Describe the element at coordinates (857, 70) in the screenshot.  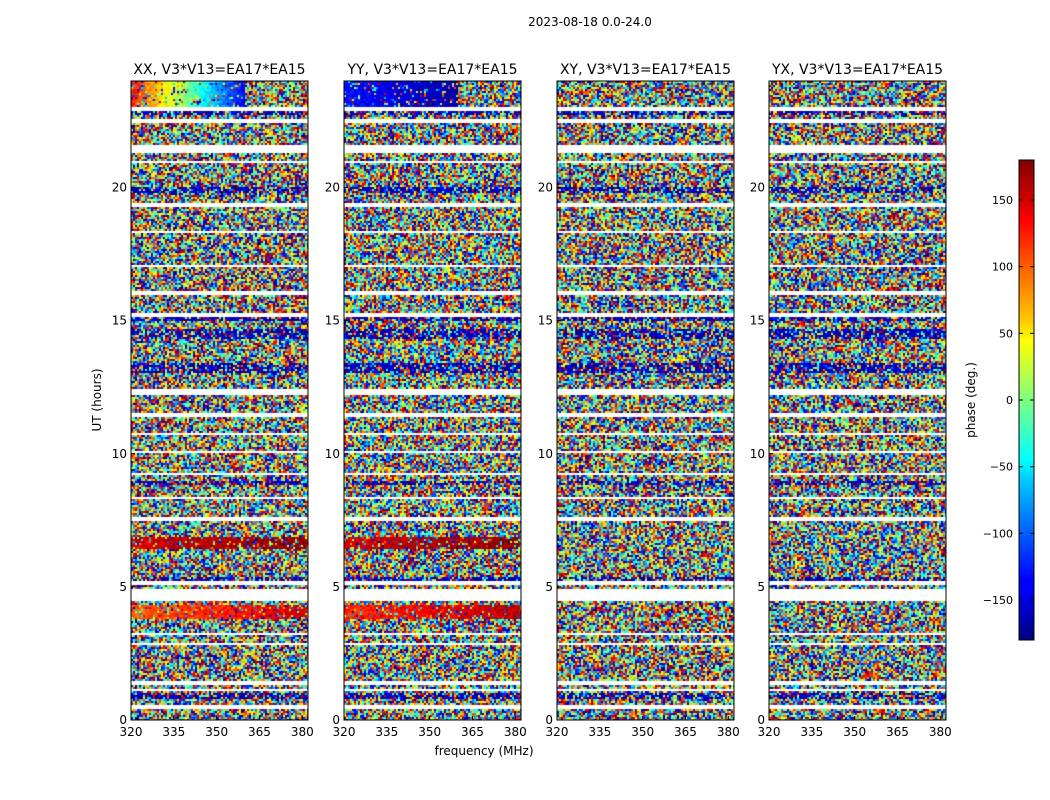
I see `panel-title: YX, V3*V13=EA17*EA15` at that location.